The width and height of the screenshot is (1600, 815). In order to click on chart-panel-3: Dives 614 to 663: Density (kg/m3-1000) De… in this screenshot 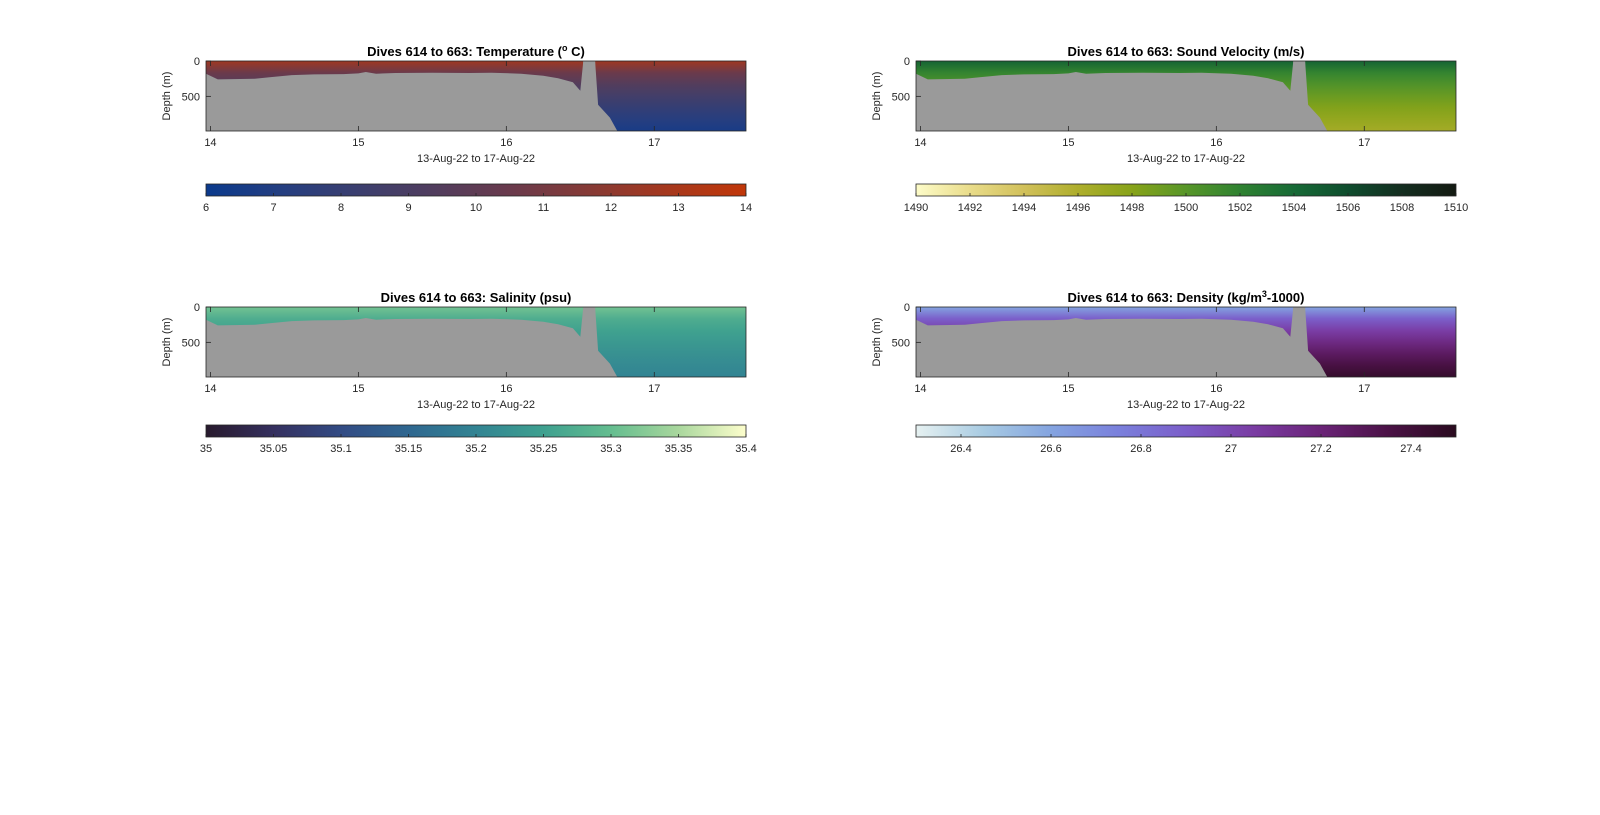, I will do `click(1164, 372)`.